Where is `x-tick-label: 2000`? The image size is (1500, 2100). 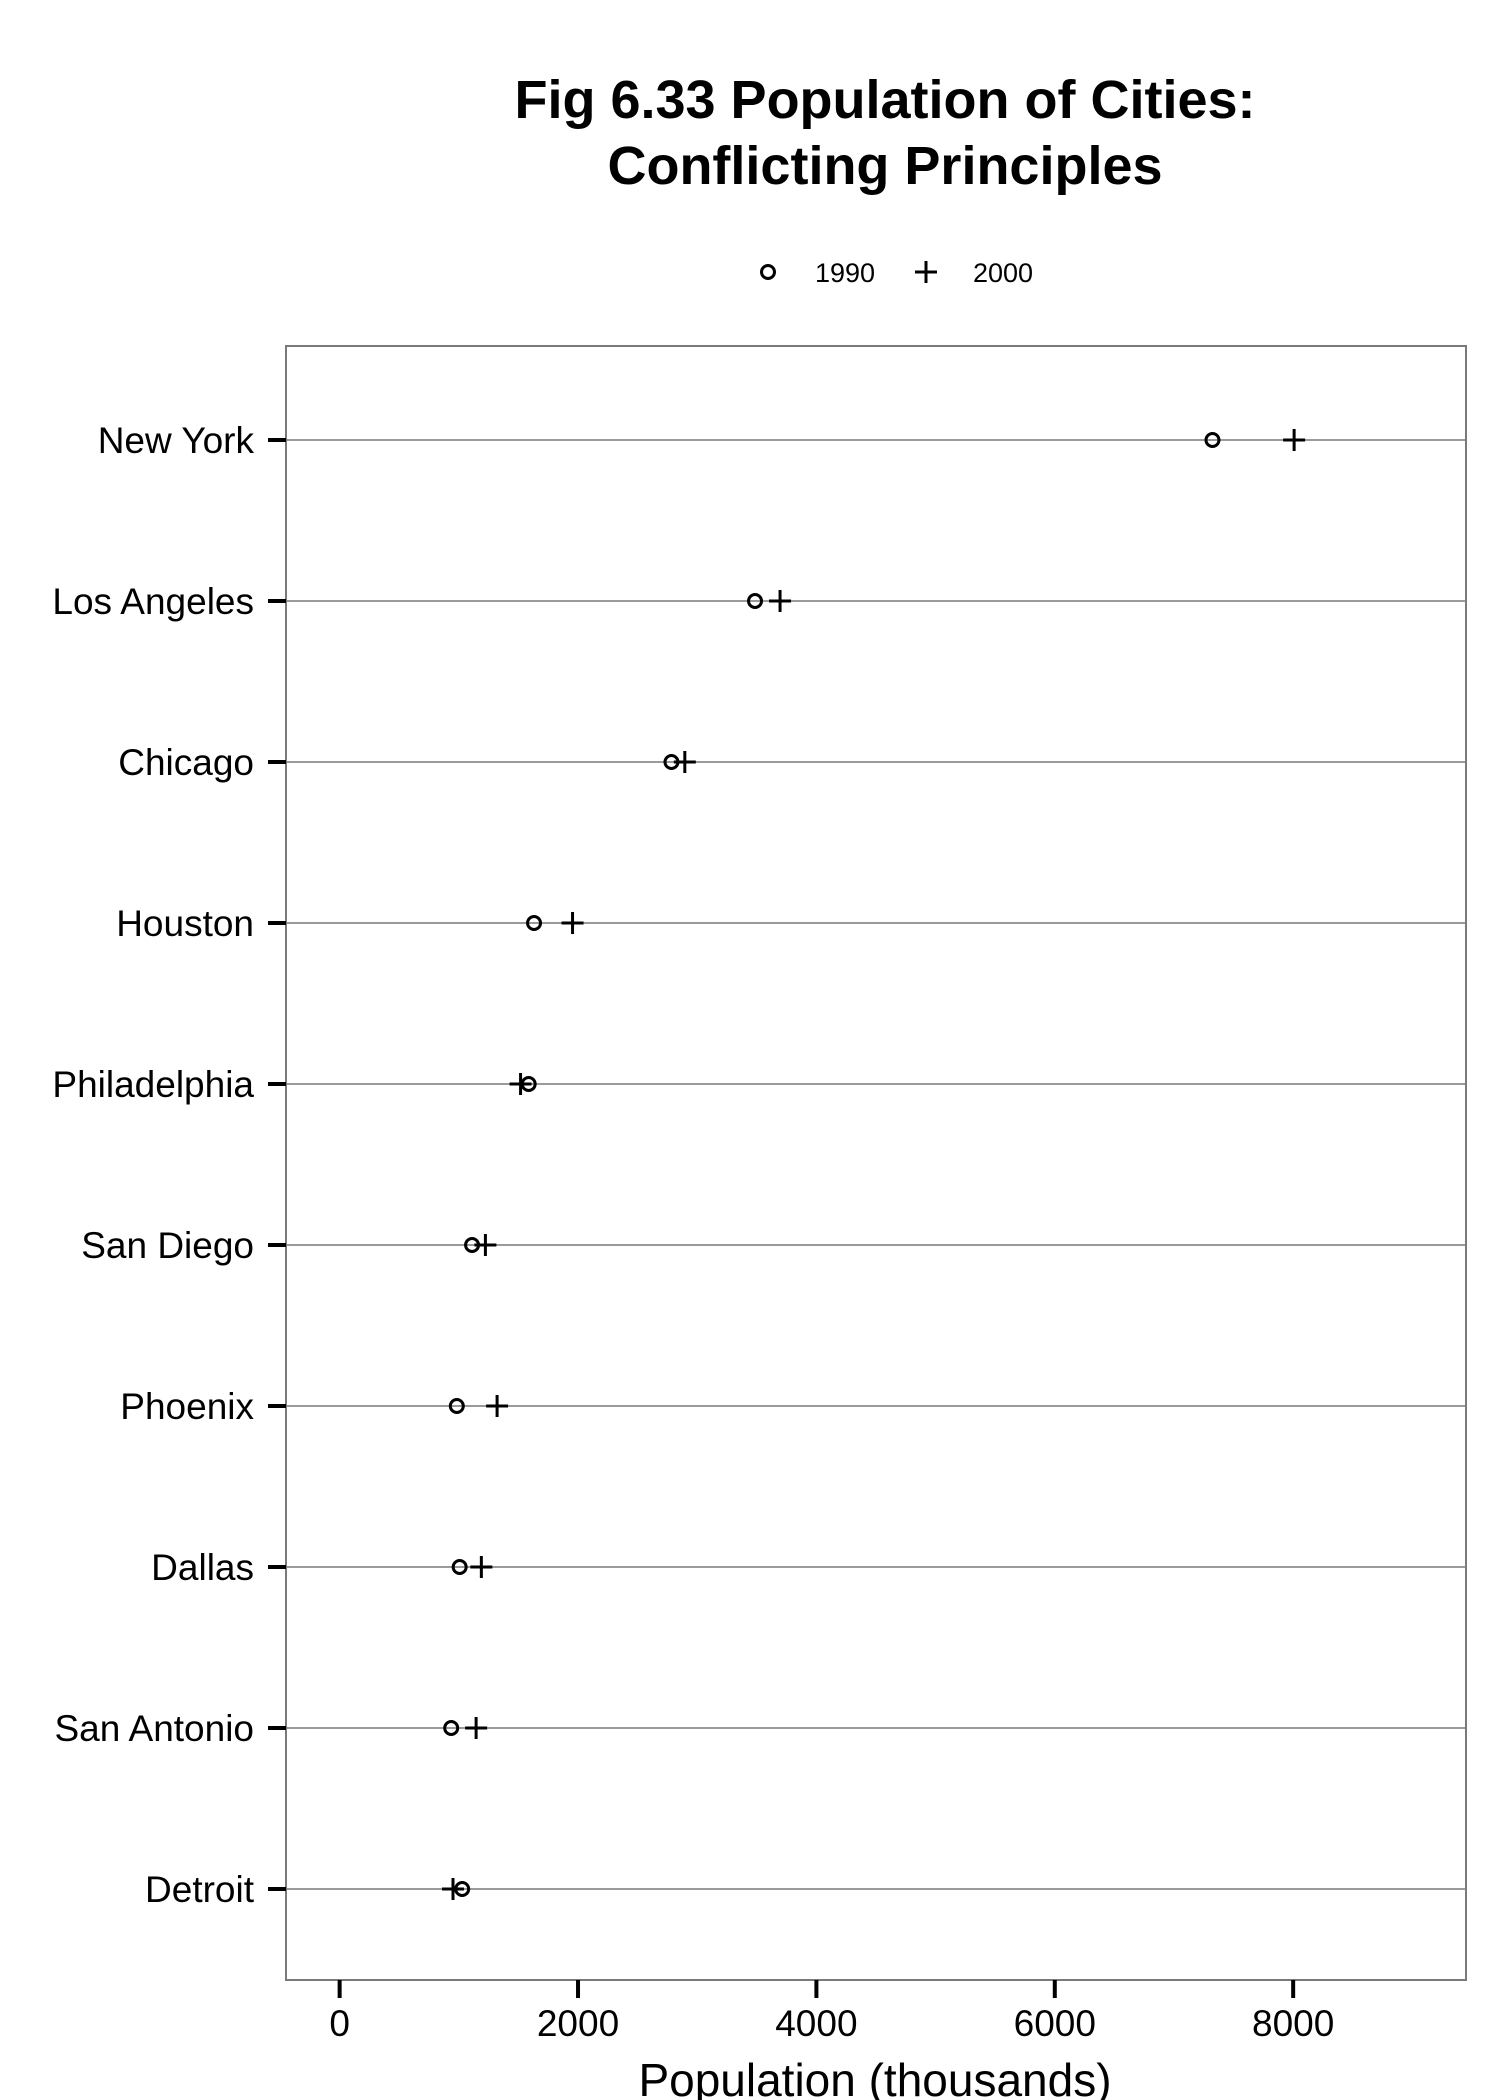
x-tick-label: 2000 is located at coordinates (578, 2023).